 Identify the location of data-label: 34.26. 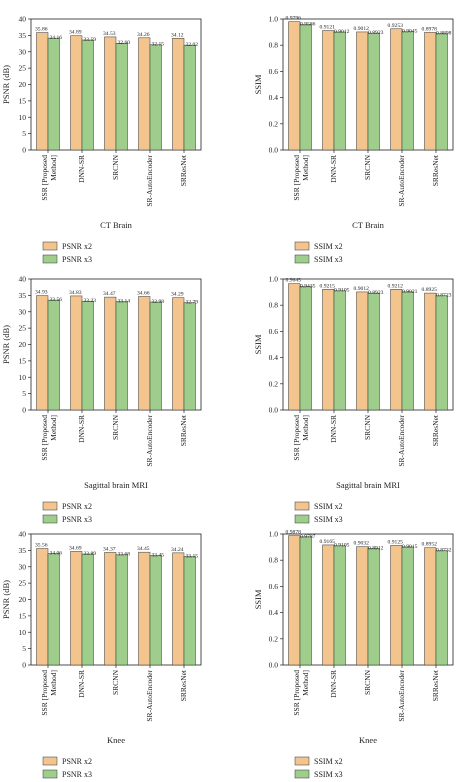
(143, 35).